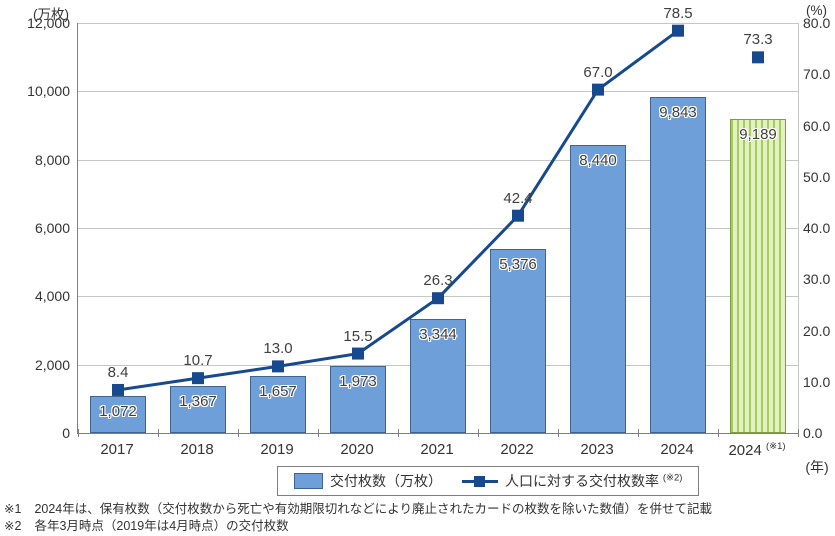  Describe the element at coordinates (198, 402) in the screenshot. I see `bar-value-label: 1,367` at that location.